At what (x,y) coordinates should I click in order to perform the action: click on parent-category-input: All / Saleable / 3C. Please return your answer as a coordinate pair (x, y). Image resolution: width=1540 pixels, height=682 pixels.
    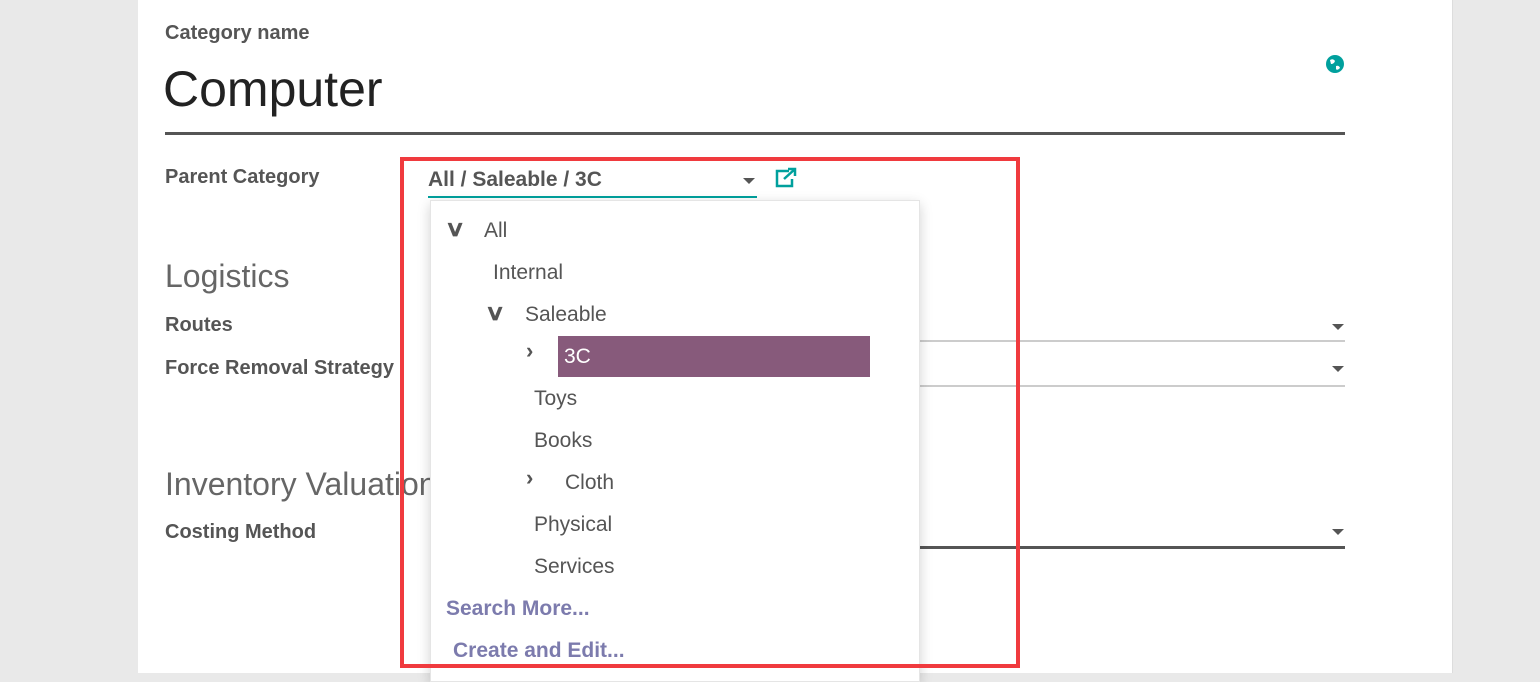
    Looking at the image, I should click on (592, 183).